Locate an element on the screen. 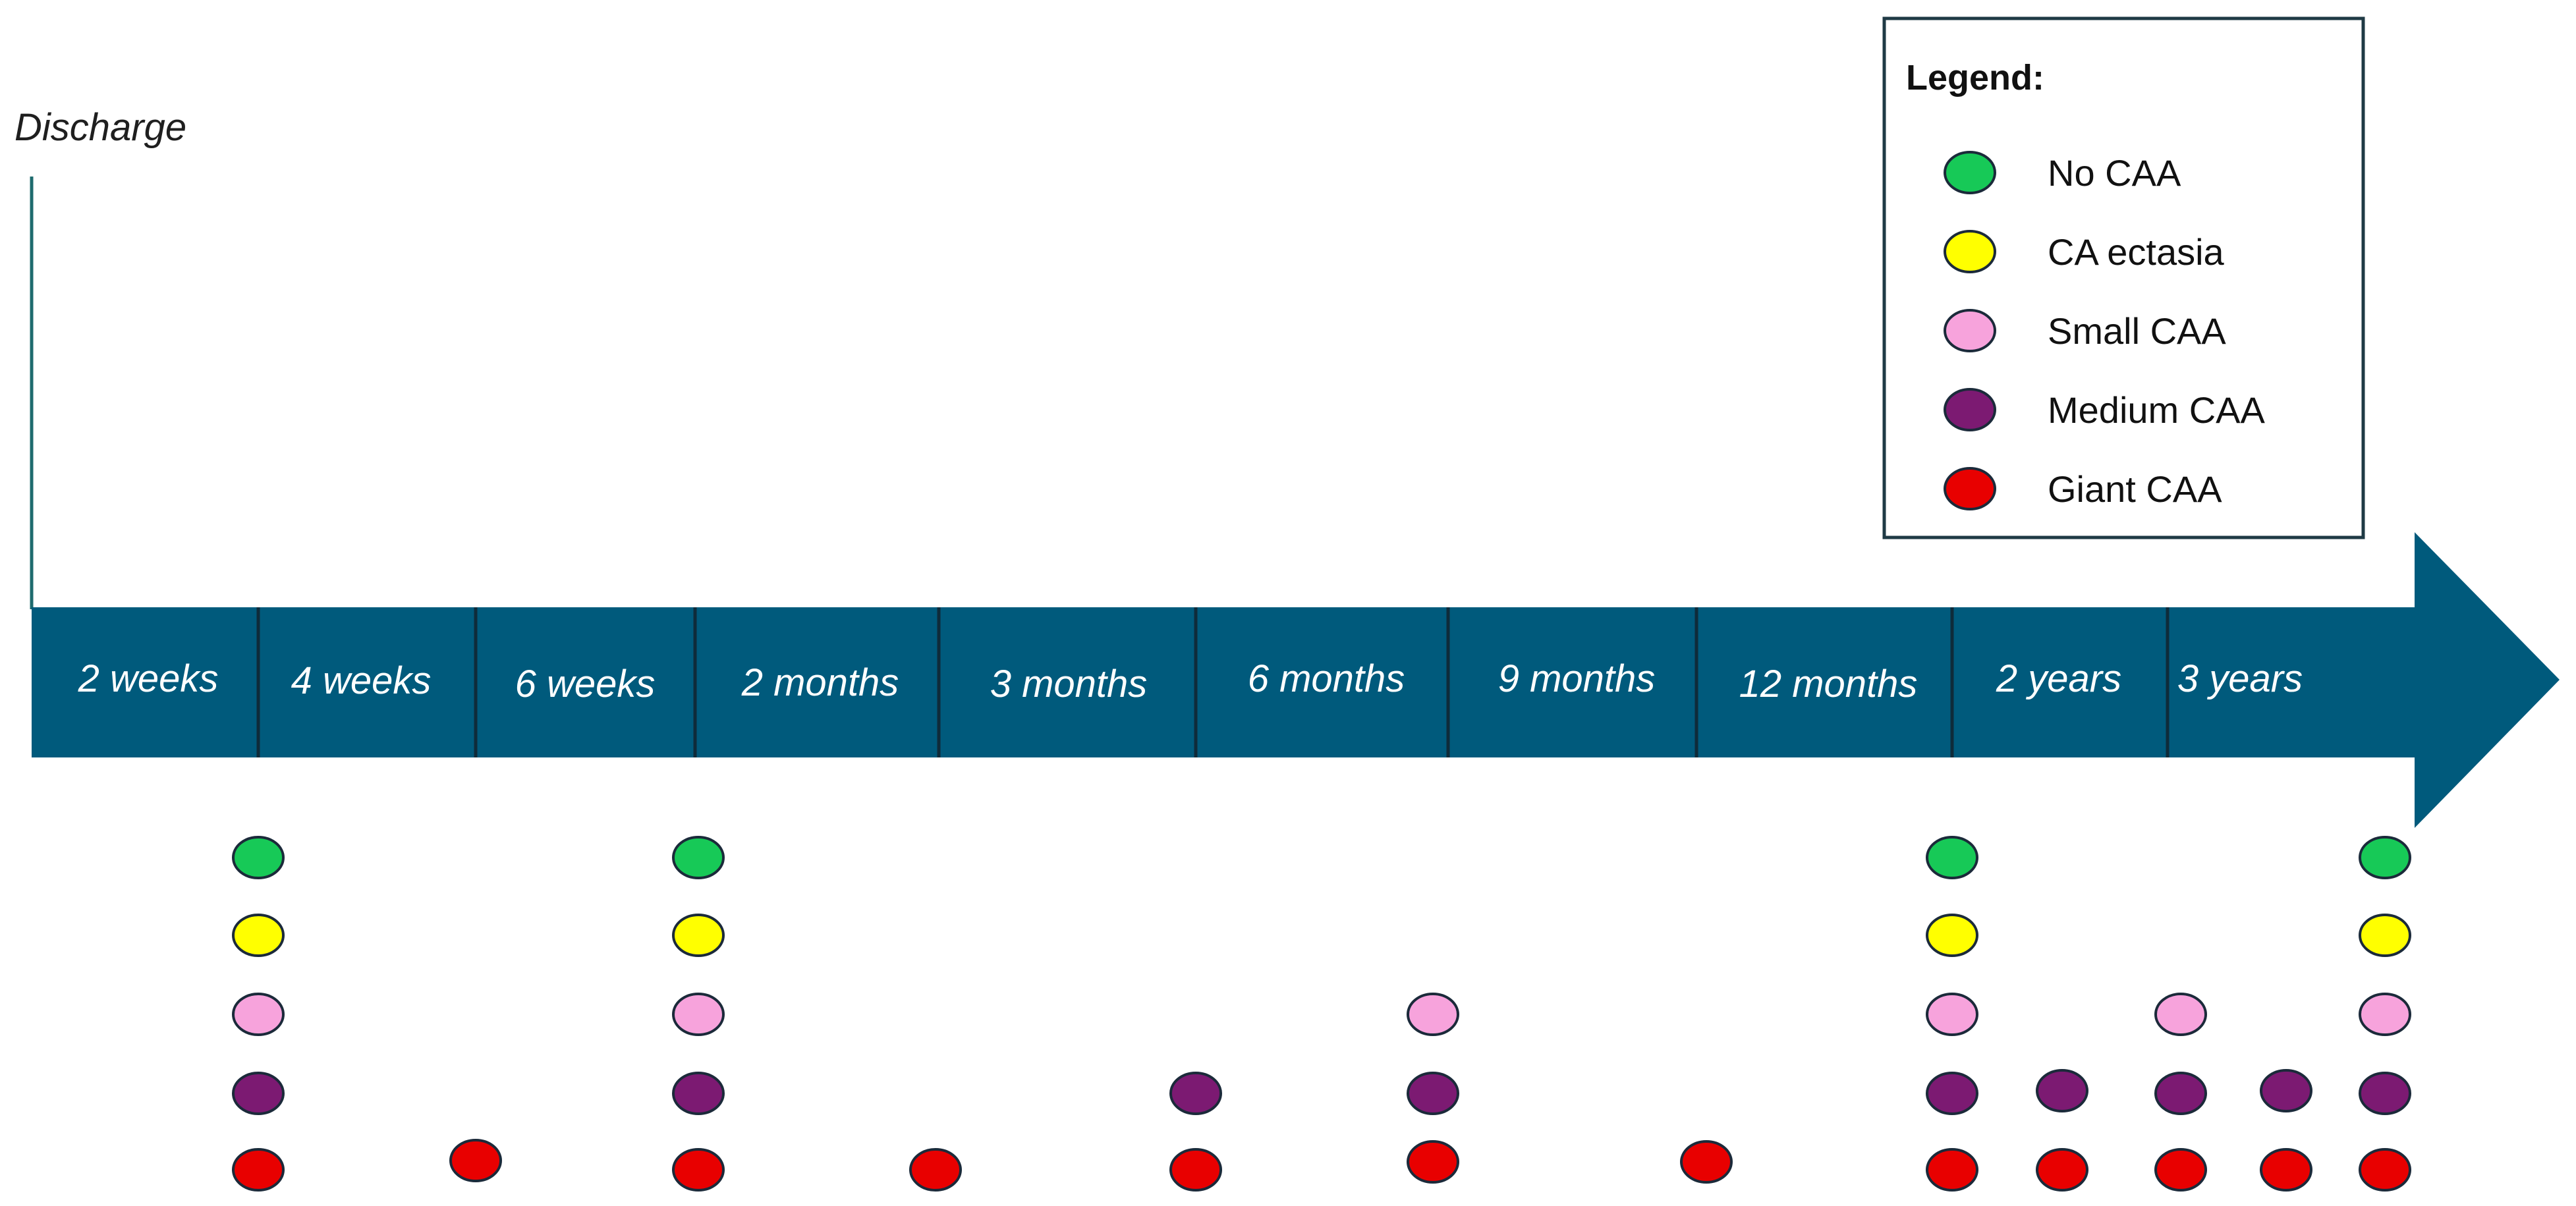 This screenshot has width=2576, height=1206. interval-label-2-months: 2 months is located at coordinates (820, 682).